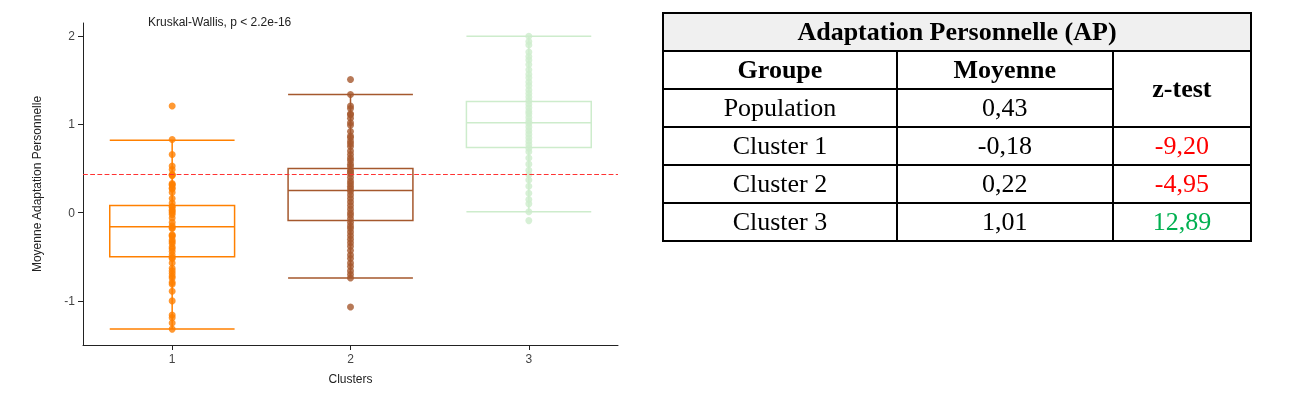  I want to click on category-label: Cluster 3, so click(780, 222).